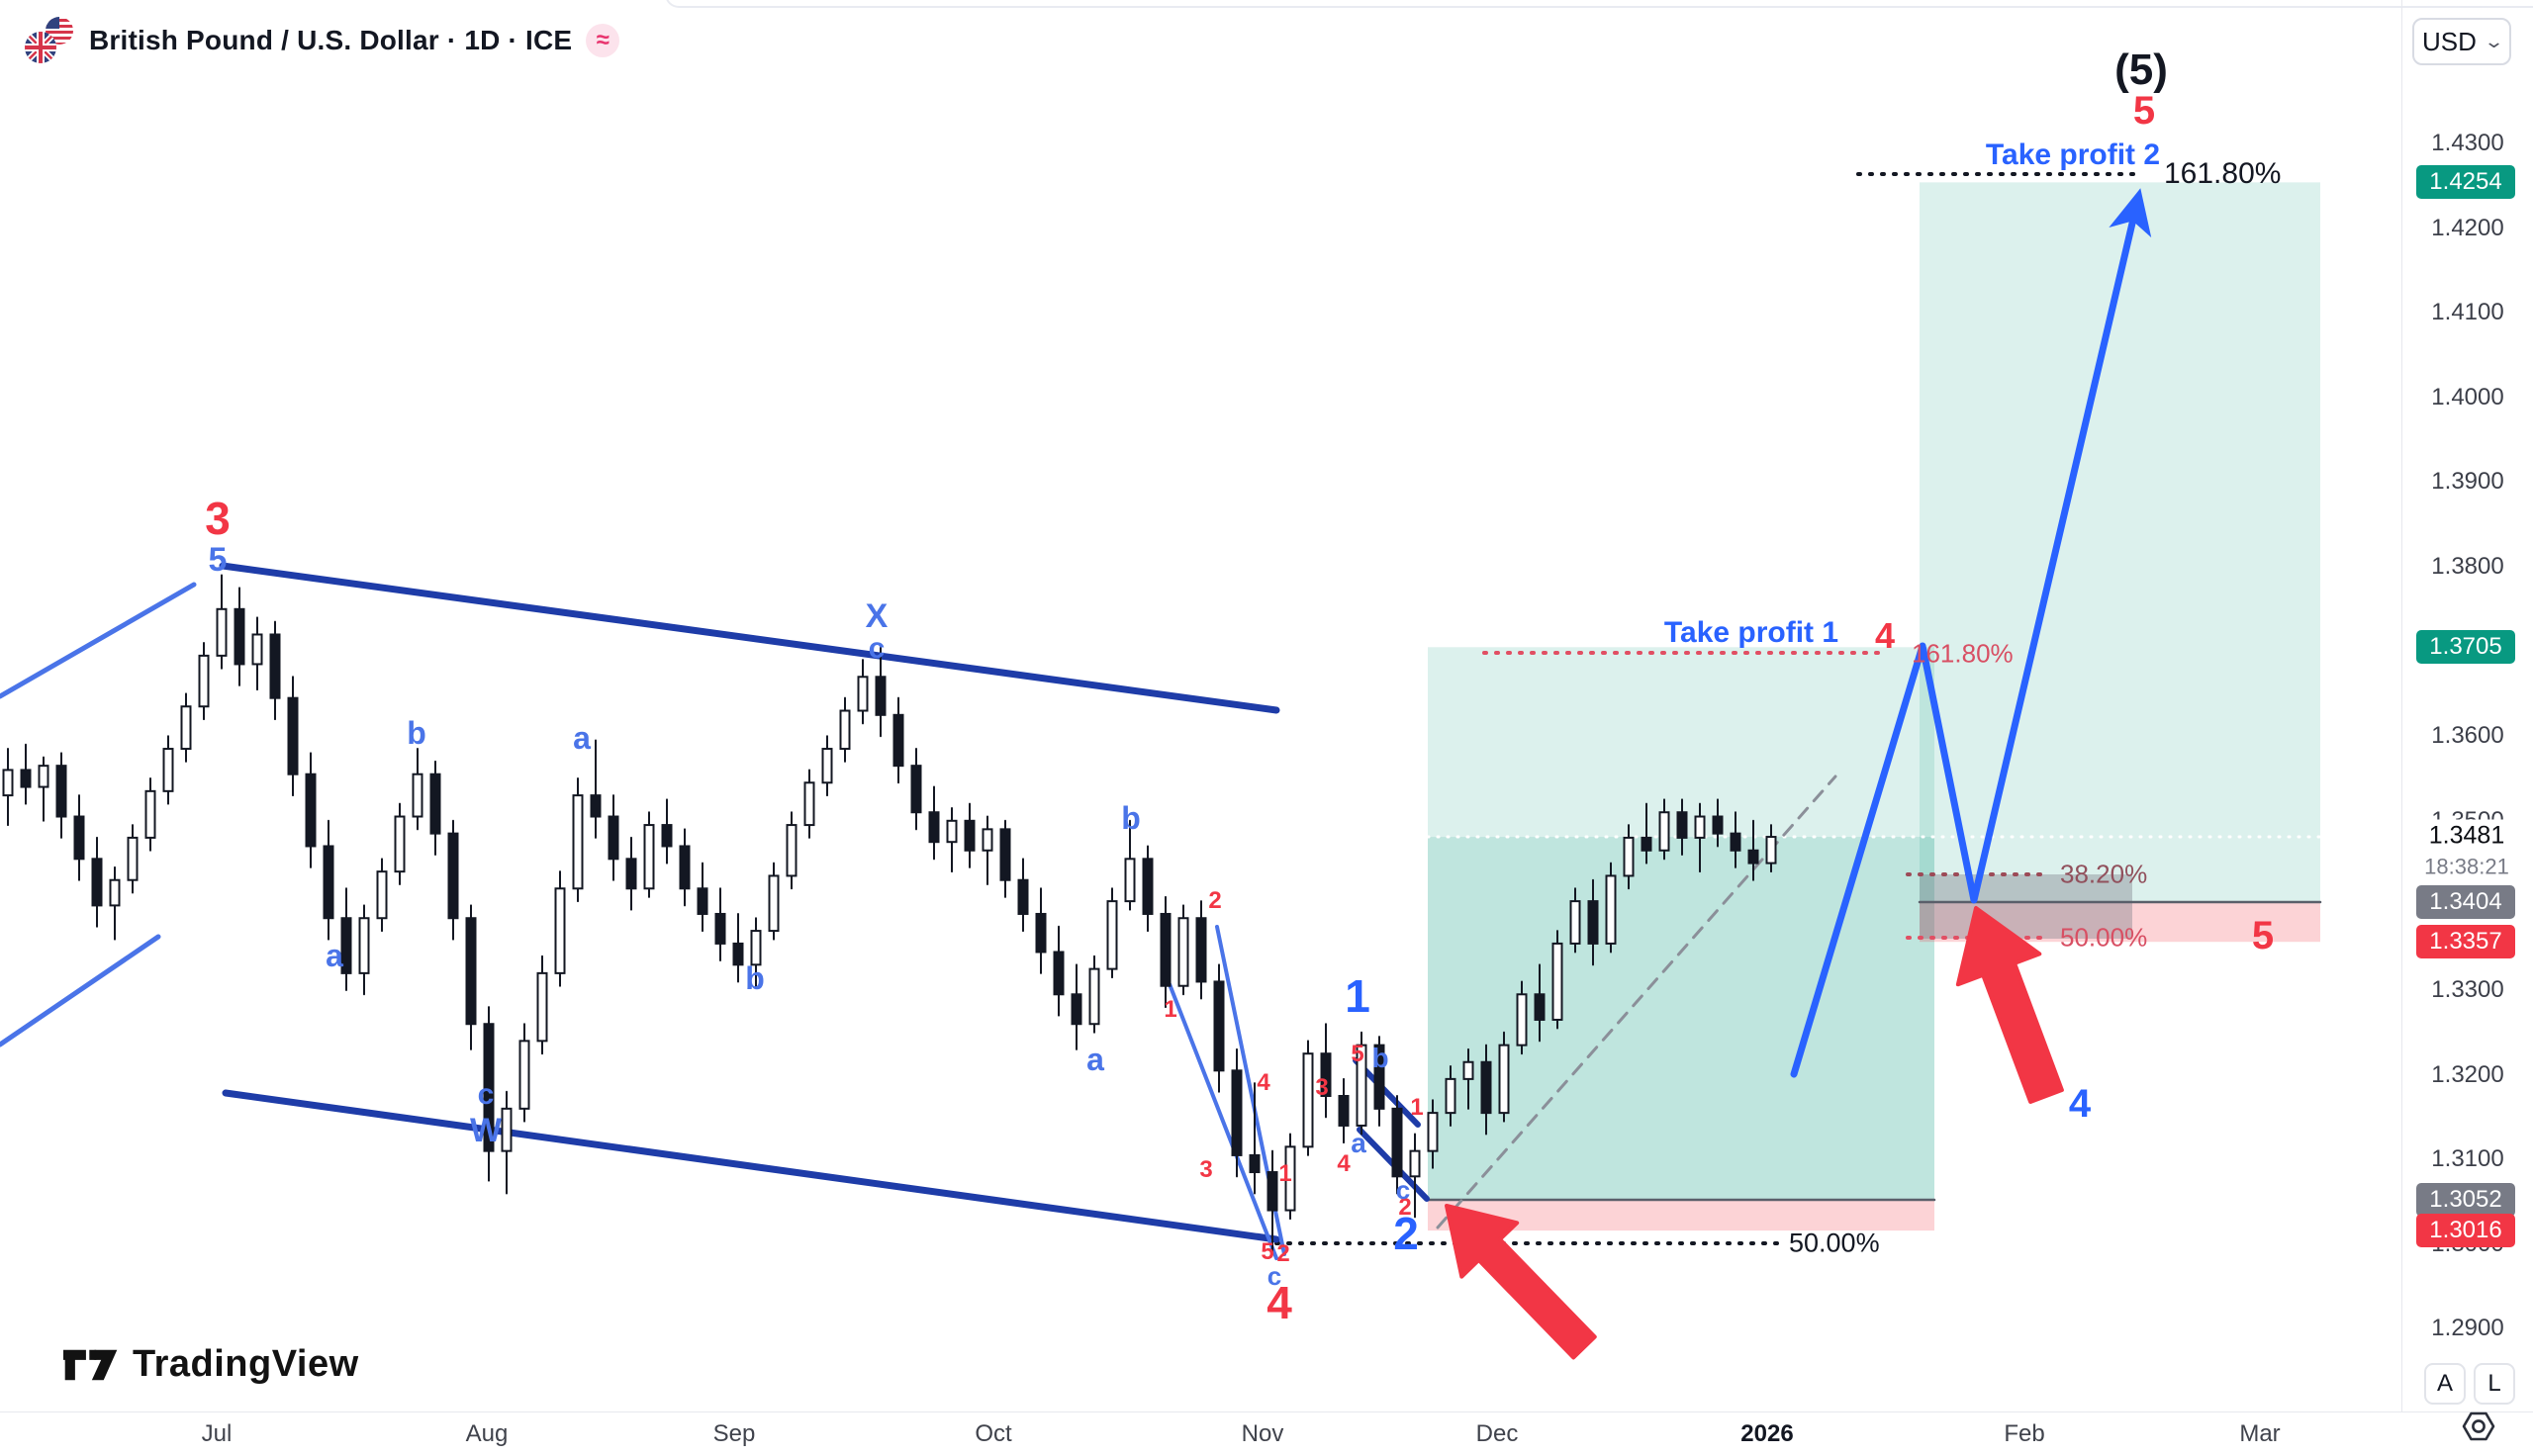  I want to click on currency-selector: USD ⌄, so click(2462, 41).